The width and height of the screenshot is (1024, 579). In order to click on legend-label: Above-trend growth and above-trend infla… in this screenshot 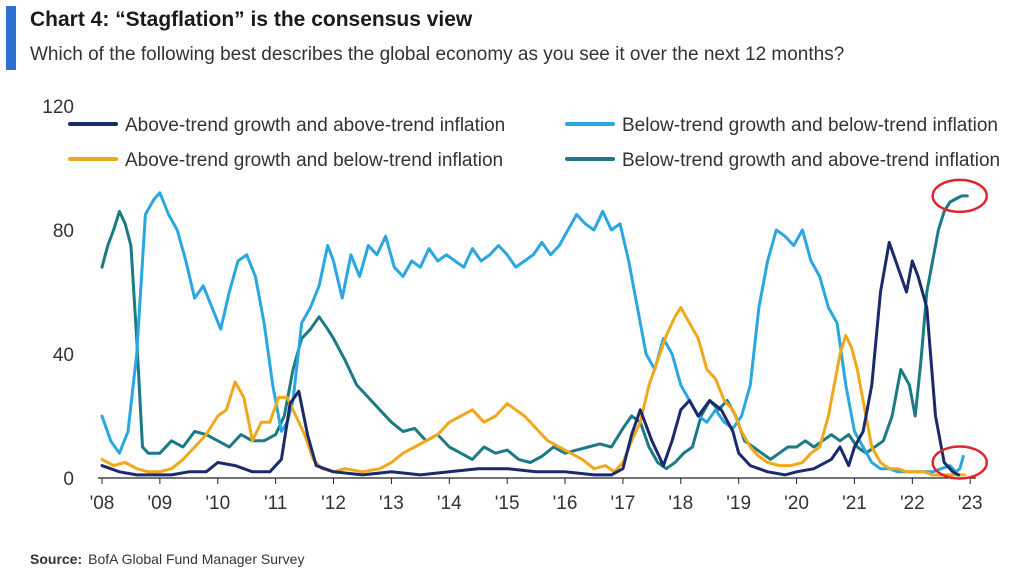, I will do `click(315, 125)`.